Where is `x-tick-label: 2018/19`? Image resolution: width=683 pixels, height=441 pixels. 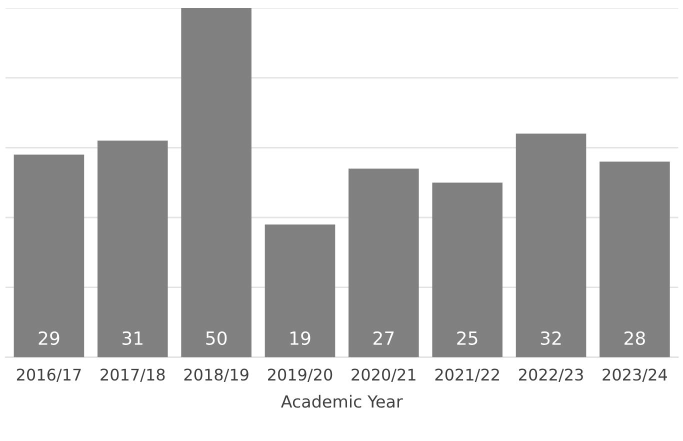 x-tick-label: 2018/19 is located at coordinates (216, 375).